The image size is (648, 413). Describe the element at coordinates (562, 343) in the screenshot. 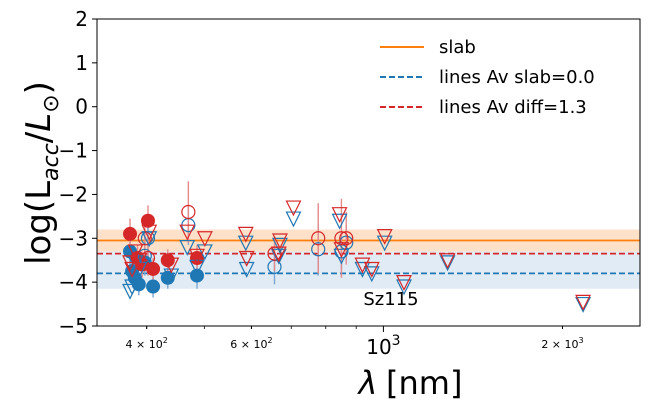

I see `x-tick-label: 2 × 10³` at that location.